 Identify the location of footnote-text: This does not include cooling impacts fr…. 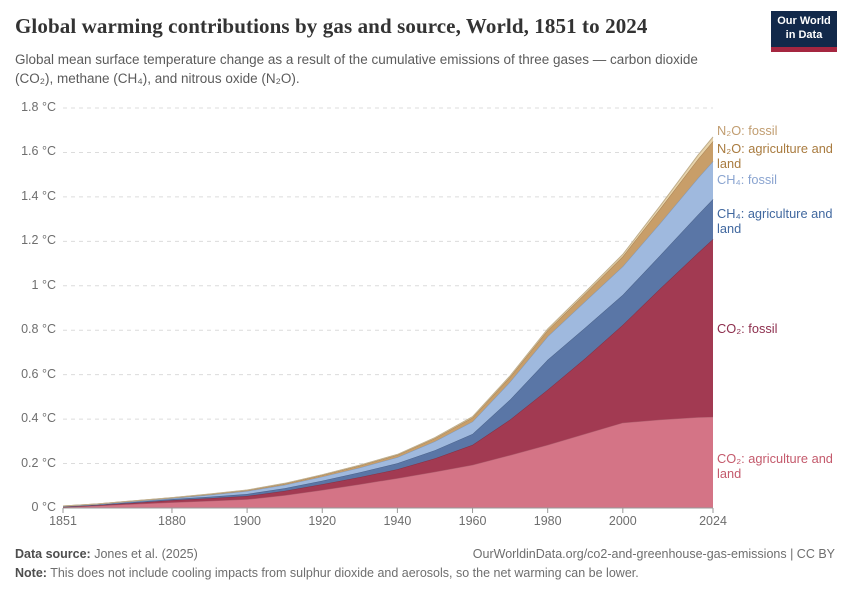
(342, 573).